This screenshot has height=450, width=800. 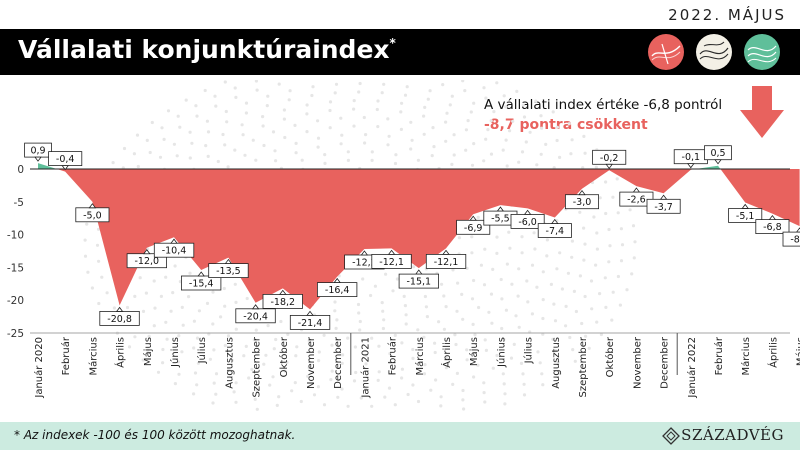 I want to click on svg-text: -10,4, so click(x=174, y=251).